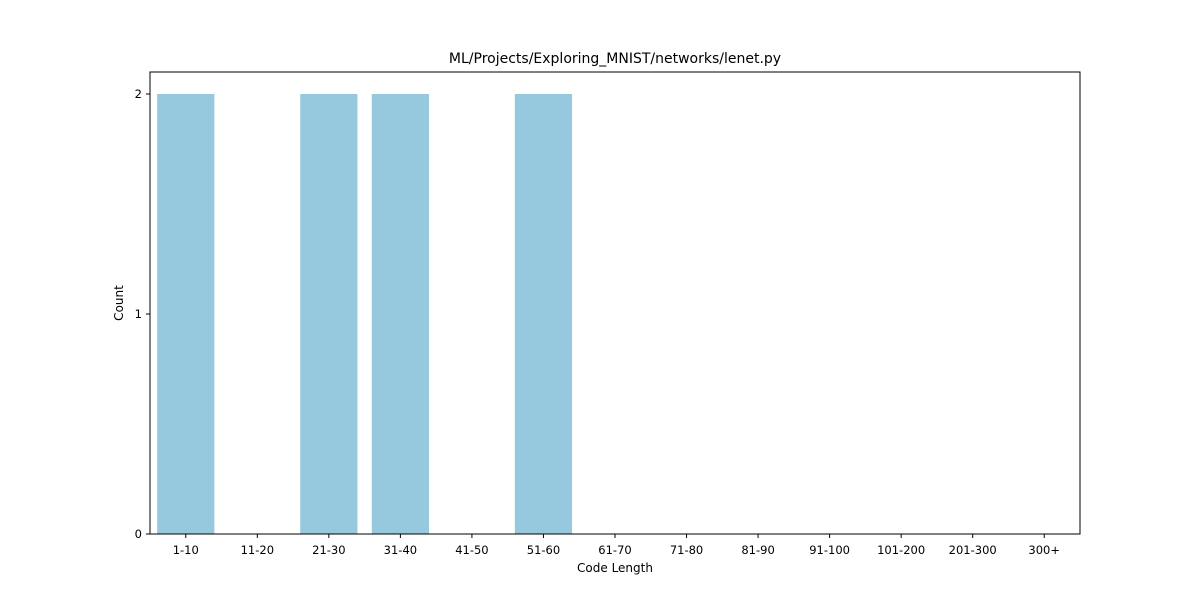 The image size is (1200, 600). Describe the element at coordinates (615, 568) in the screenshot. I see `x-axis-label: Code Length` at that location.